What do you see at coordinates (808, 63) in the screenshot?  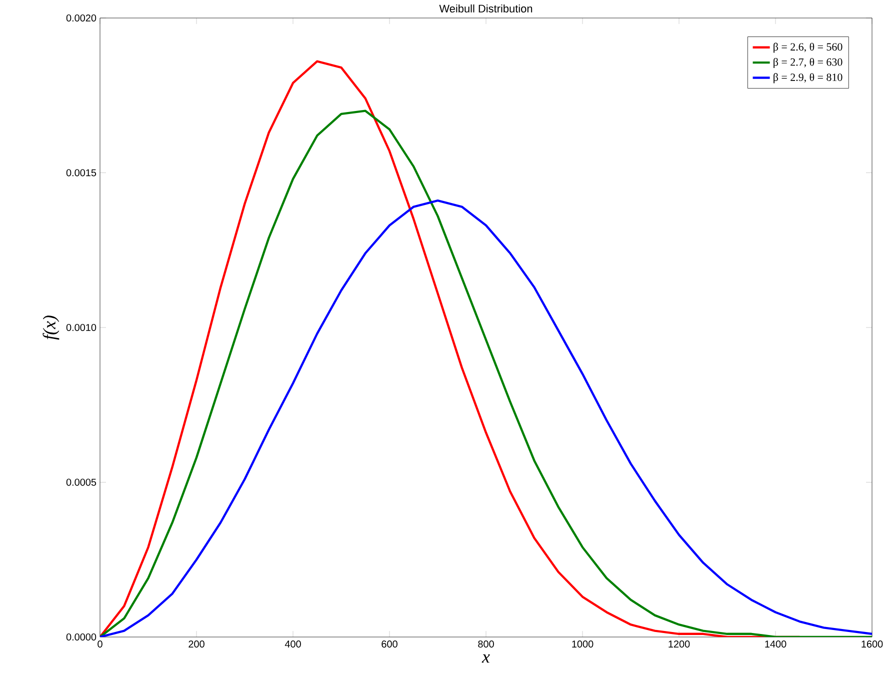 I see `legend-label: β = 2.7, θ = 630` at bounding box center [808, 63].